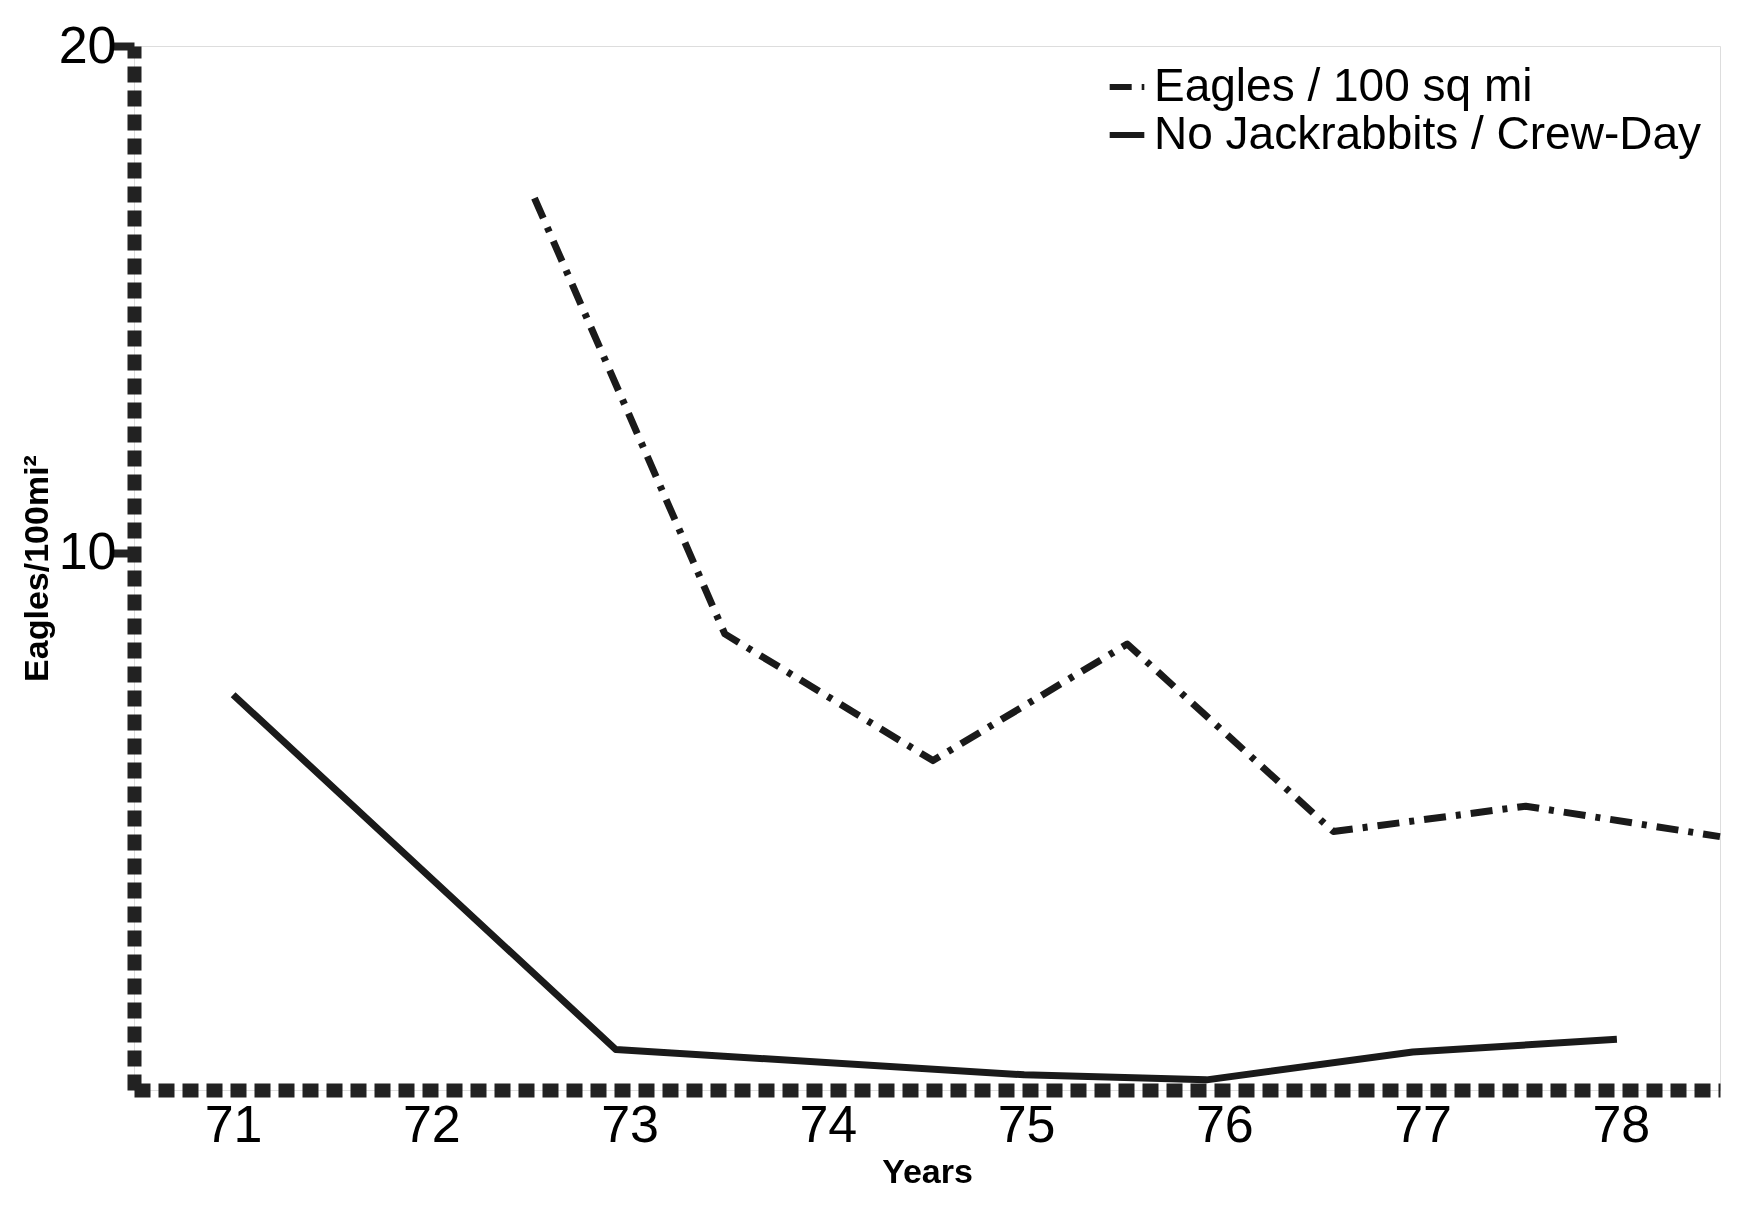 This screenshot has height=1209, width=1744. Describe the element at coordinates (1026, 1123) in the screenshot. I see `x-tick-label: 75` at that location.